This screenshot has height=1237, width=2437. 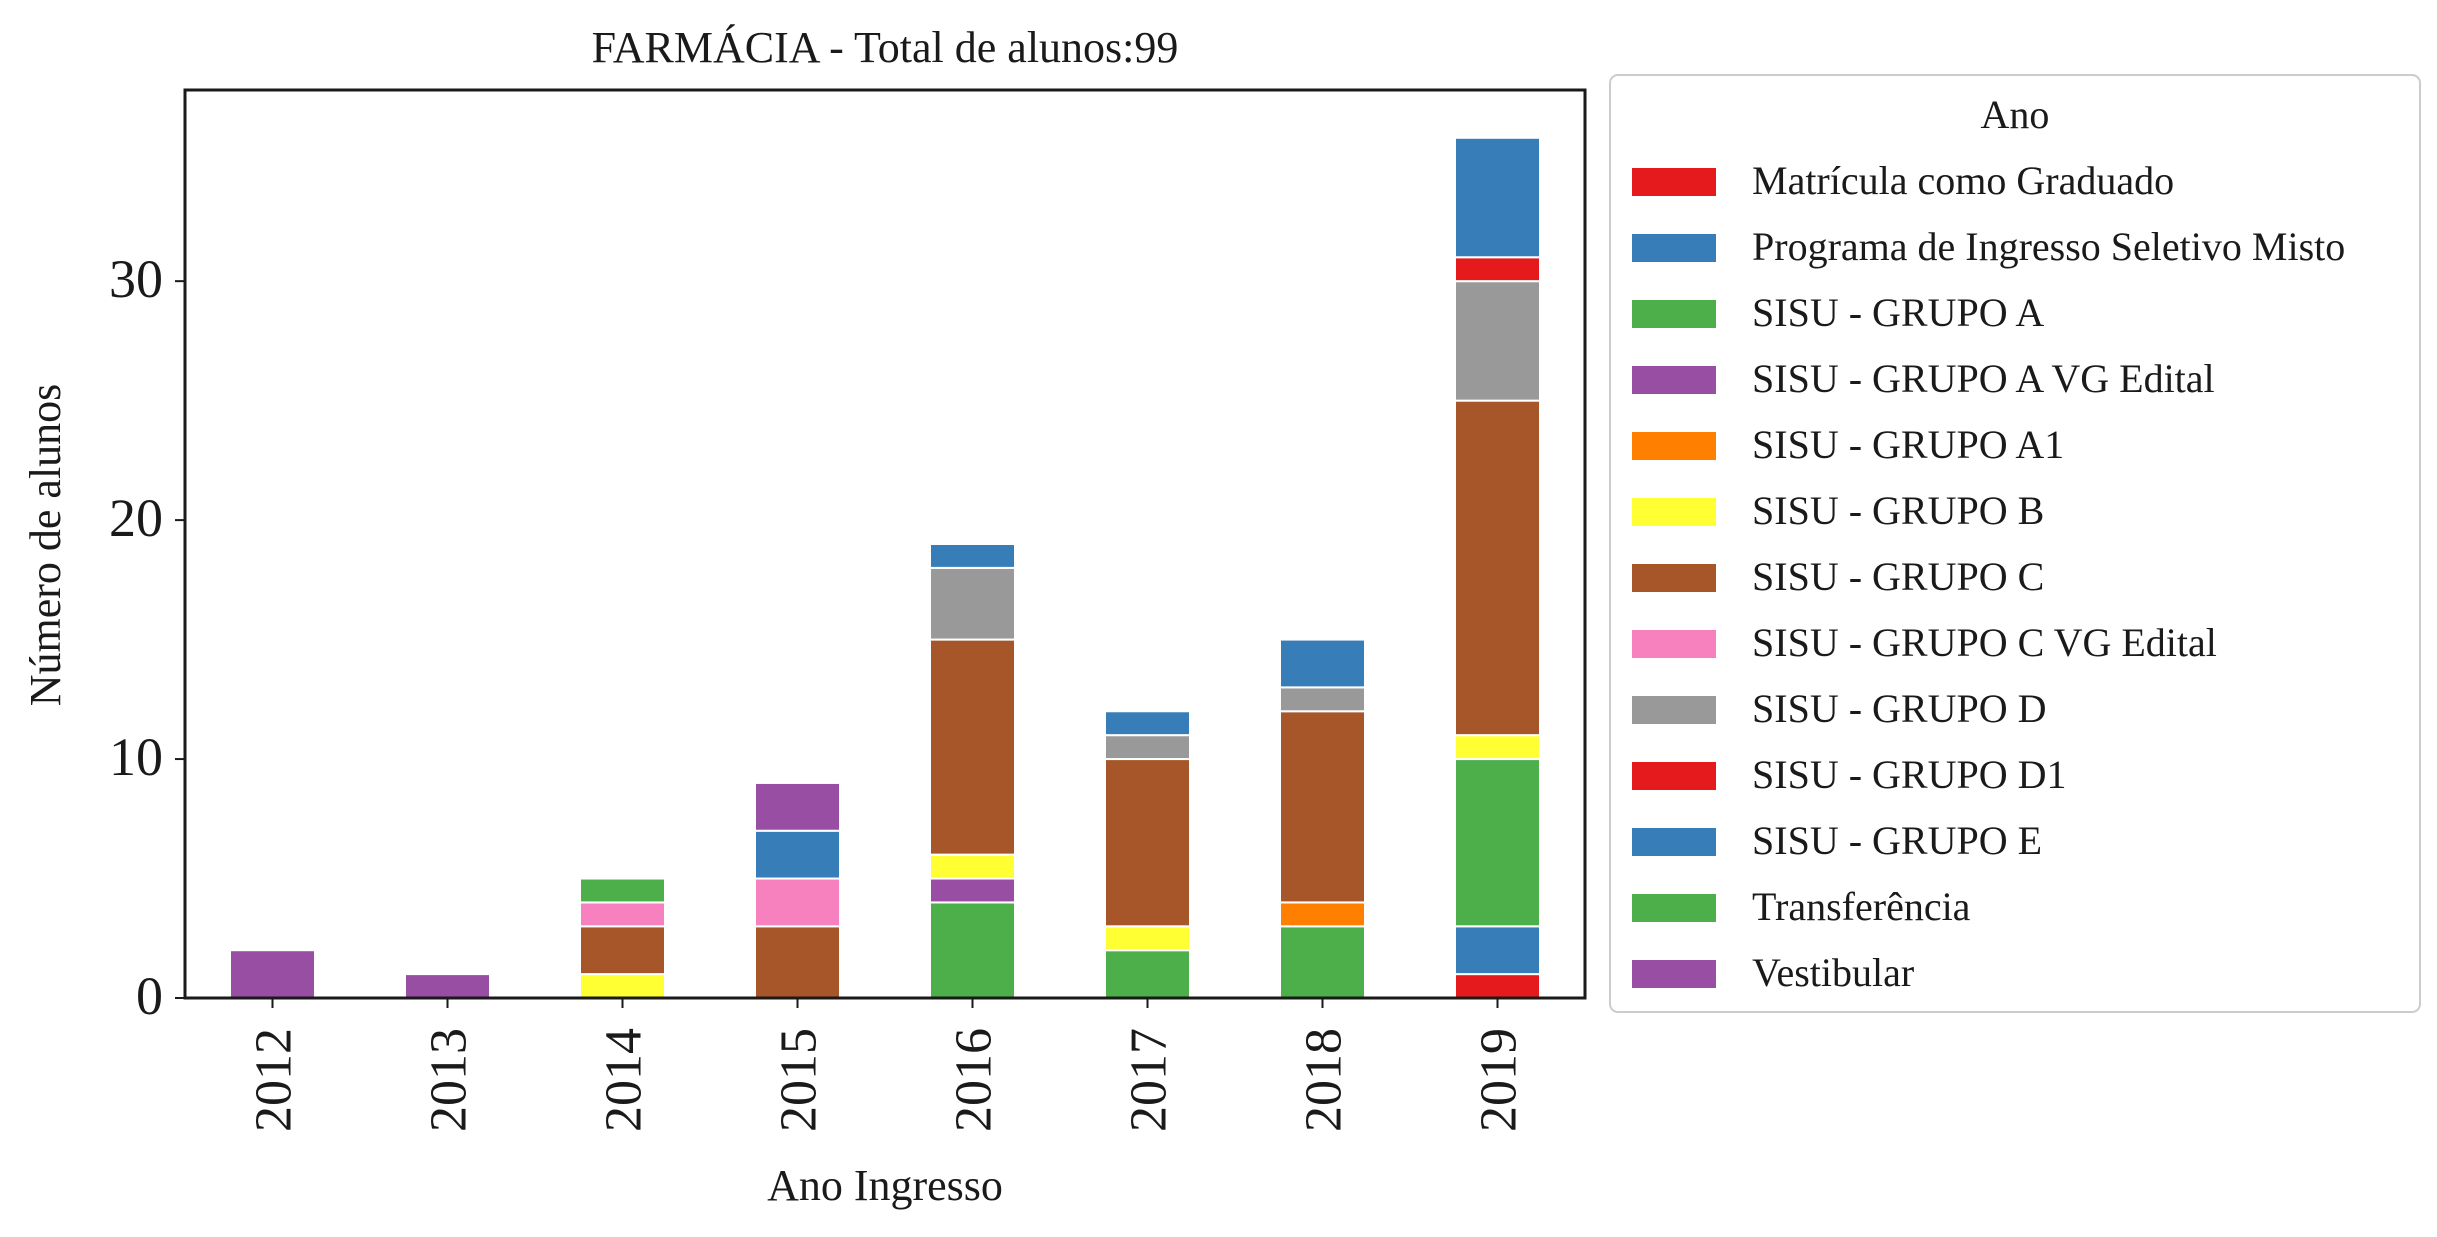 I want to click on legend-label: SISU - GRUPO D, so click(x=1899, y=708).